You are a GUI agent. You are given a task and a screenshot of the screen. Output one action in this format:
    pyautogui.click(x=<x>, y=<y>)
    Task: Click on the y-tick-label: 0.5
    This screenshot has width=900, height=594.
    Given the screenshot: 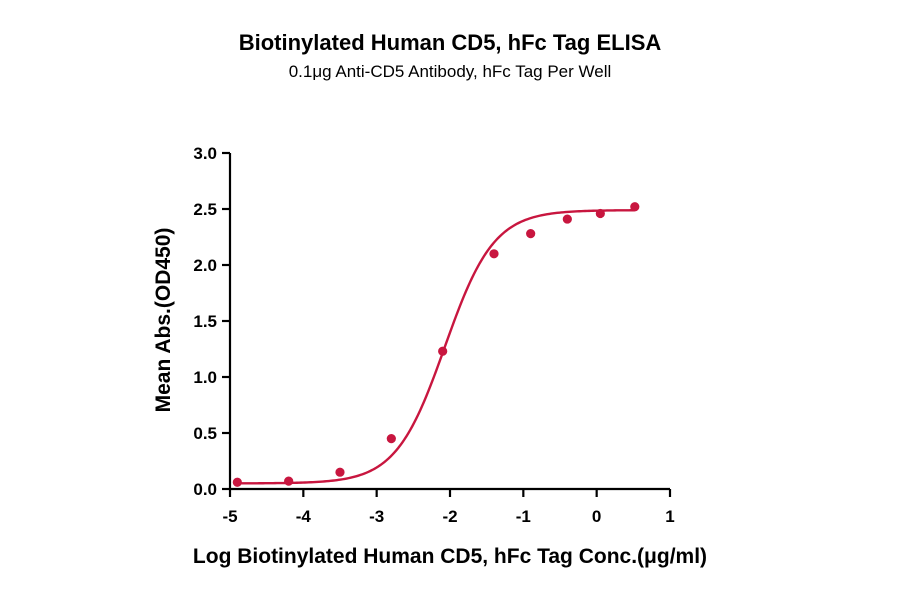 What is the action you would take?
    pyautogui.click(x=205, y=433)
    